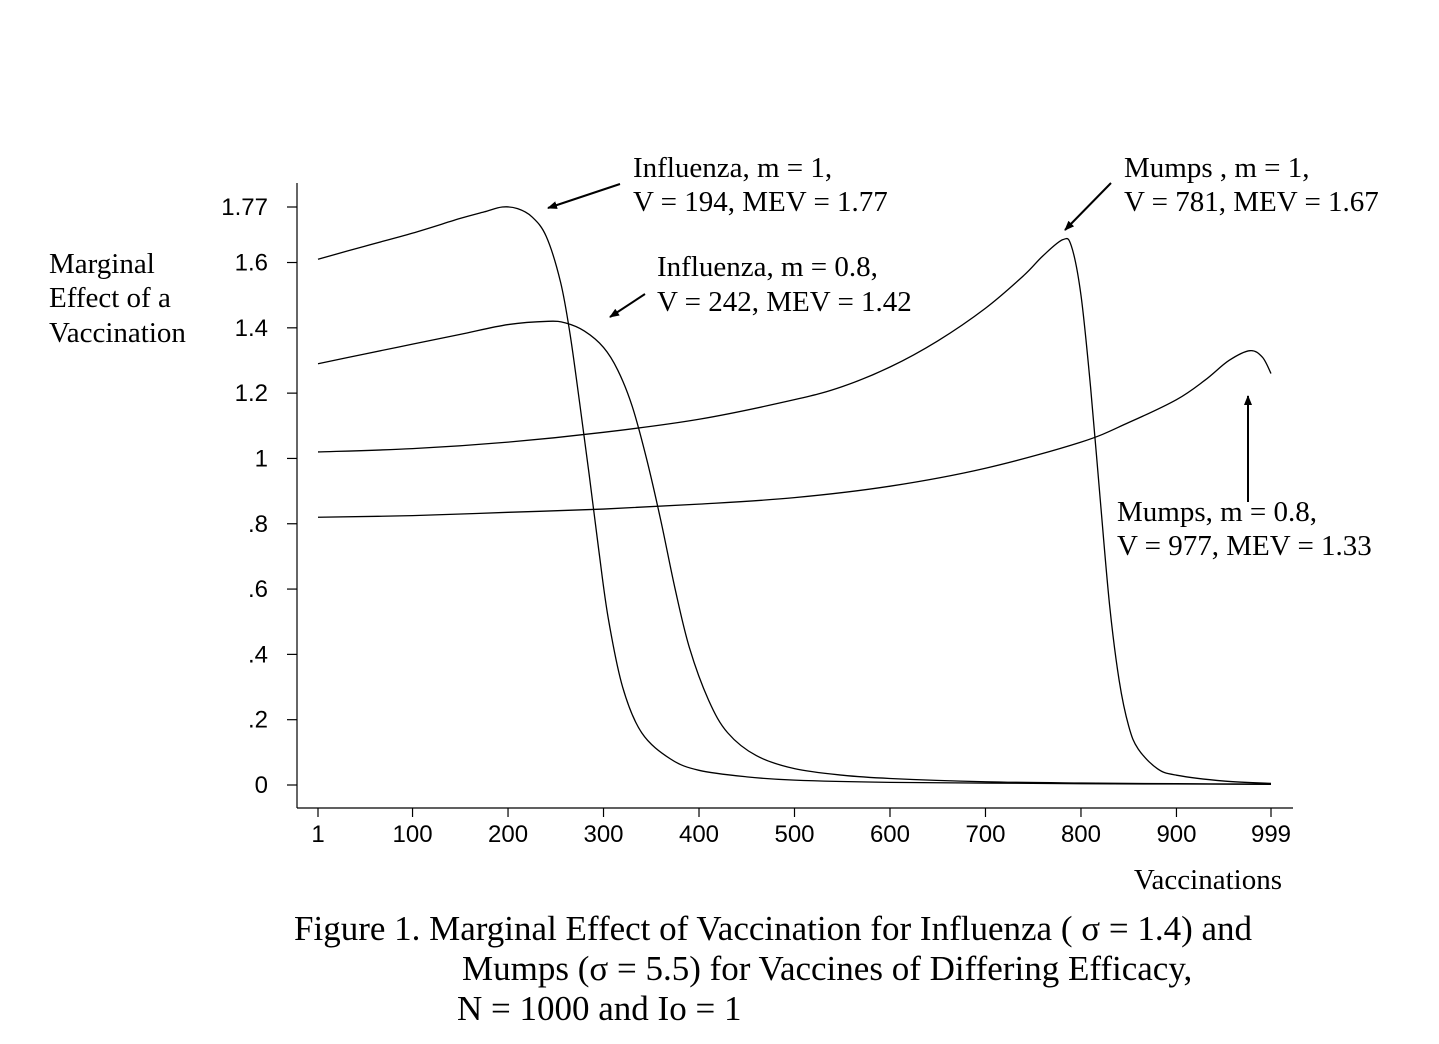  Describe the element at coordinates (258, 589) in the screenshot. I see `y-tick-label: .6` at that location.